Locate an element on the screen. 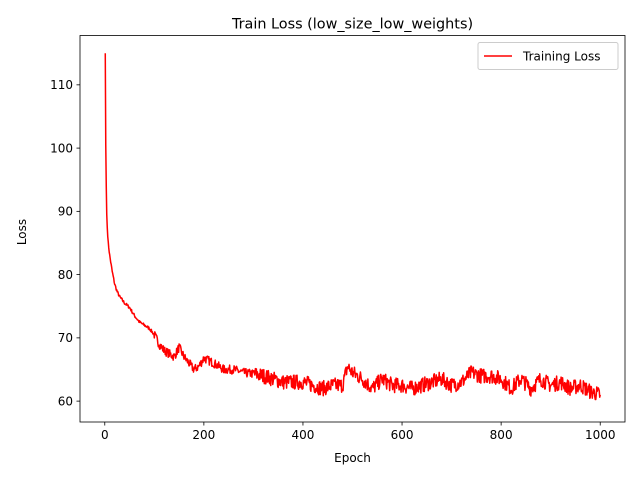 Image resolution: width=640 pixels, height=480 pixels. y-tick-label: 100 is located at coordinates (61, 148).